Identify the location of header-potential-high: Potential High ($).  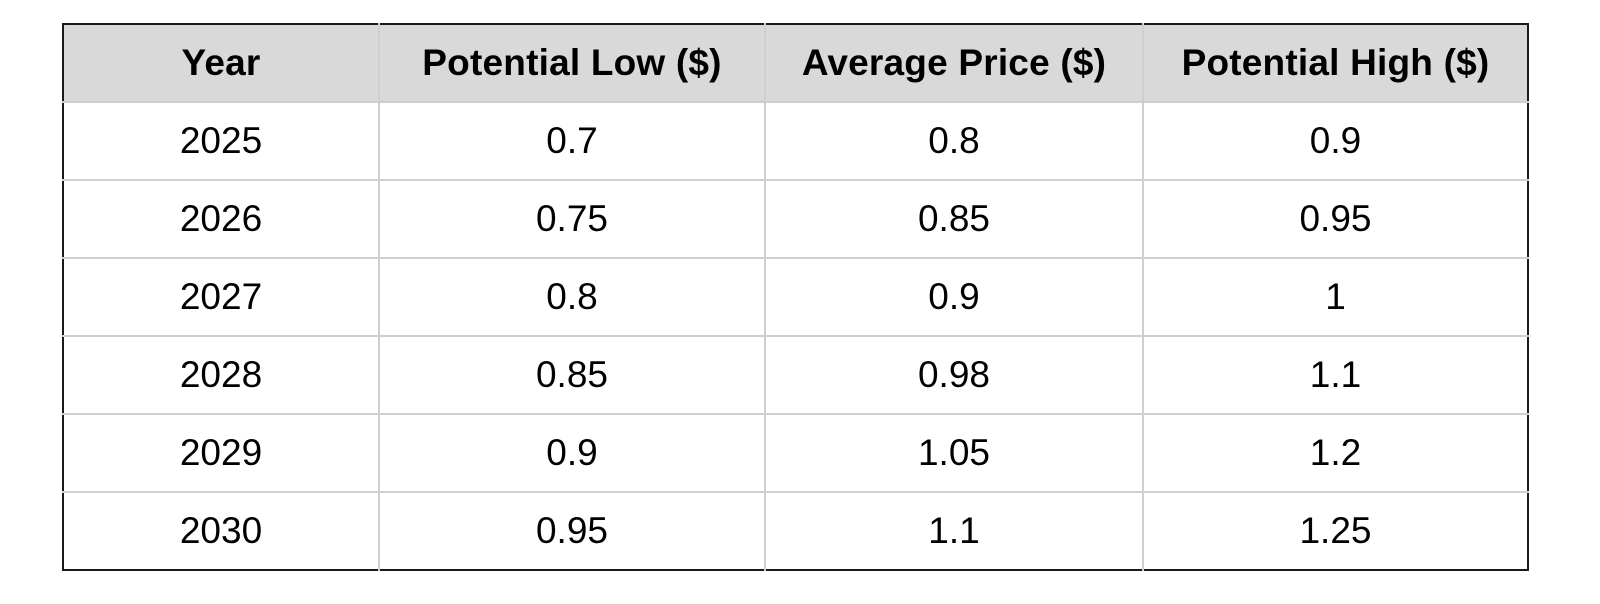
(1335, 63).